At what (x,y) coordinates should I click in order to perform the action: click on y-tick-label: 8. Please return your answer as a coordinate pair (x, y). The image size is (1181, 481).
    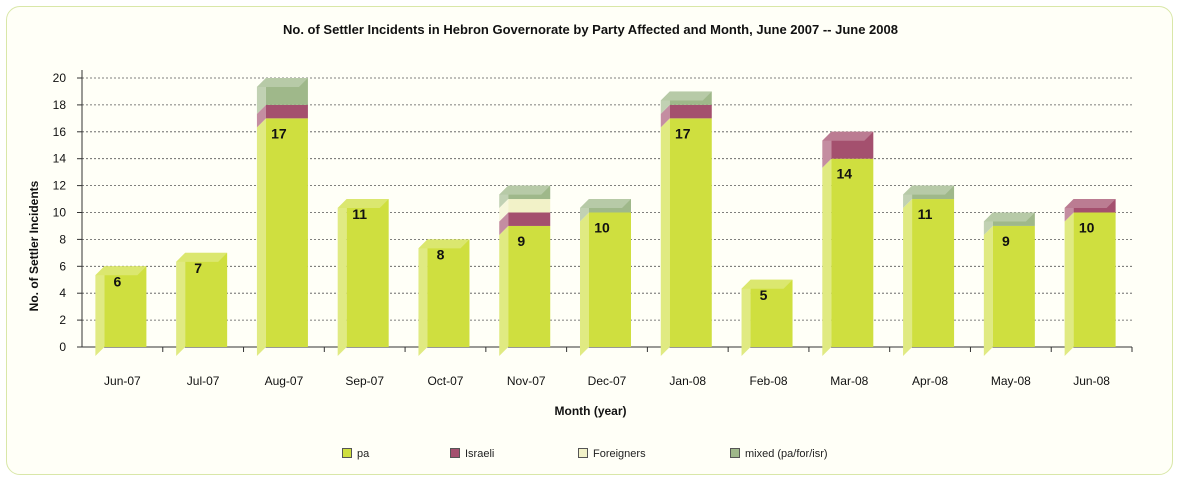
    Looking at the image, I should click on (62, 239).